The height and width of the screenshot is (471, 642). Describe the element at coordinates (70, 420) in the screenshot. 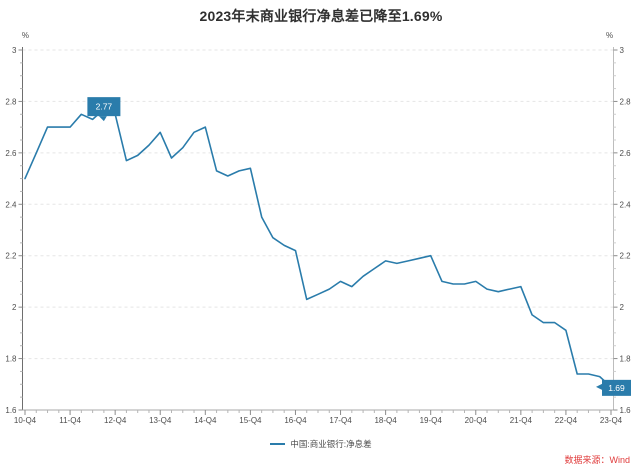

I see `x-tick-label: 11-Q4` at that location.